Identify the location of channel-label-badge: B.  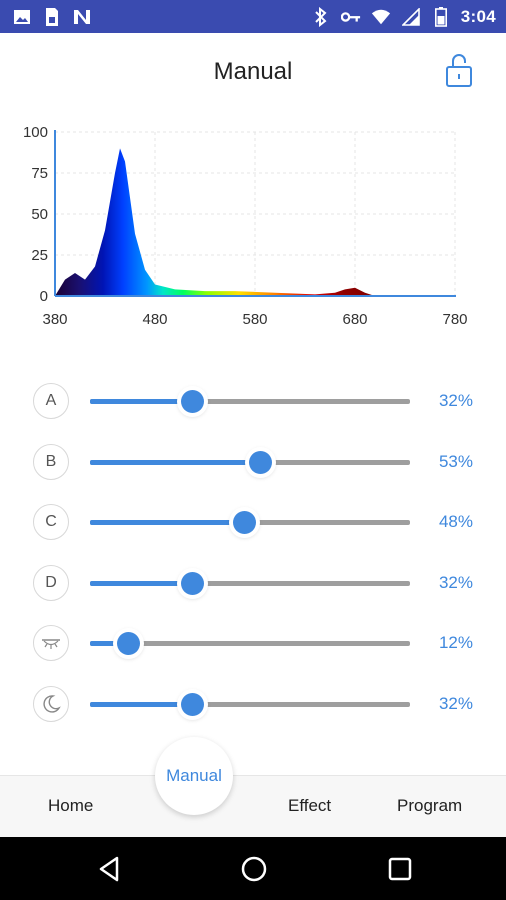
(51, 461).